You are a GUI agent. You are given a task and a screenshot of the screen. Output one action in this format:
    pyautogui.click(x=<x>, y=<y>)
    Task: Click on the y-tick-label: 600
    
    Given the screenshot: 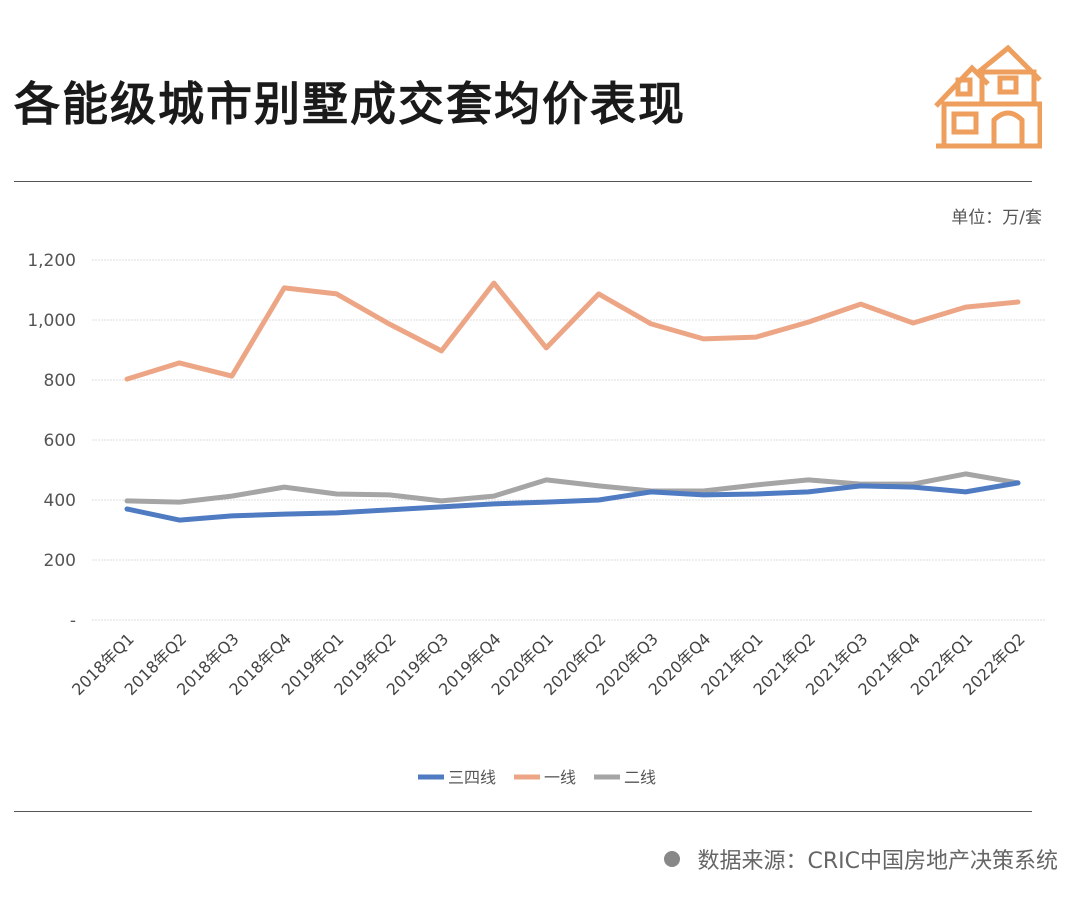 What is the action you would take?
    pyautogui.click(x=60, y=441)
    